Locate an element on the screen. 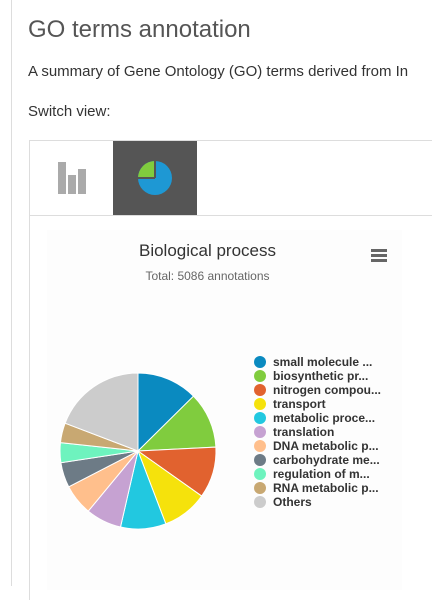  legend-label: Others is located at coordinates (292, 502).